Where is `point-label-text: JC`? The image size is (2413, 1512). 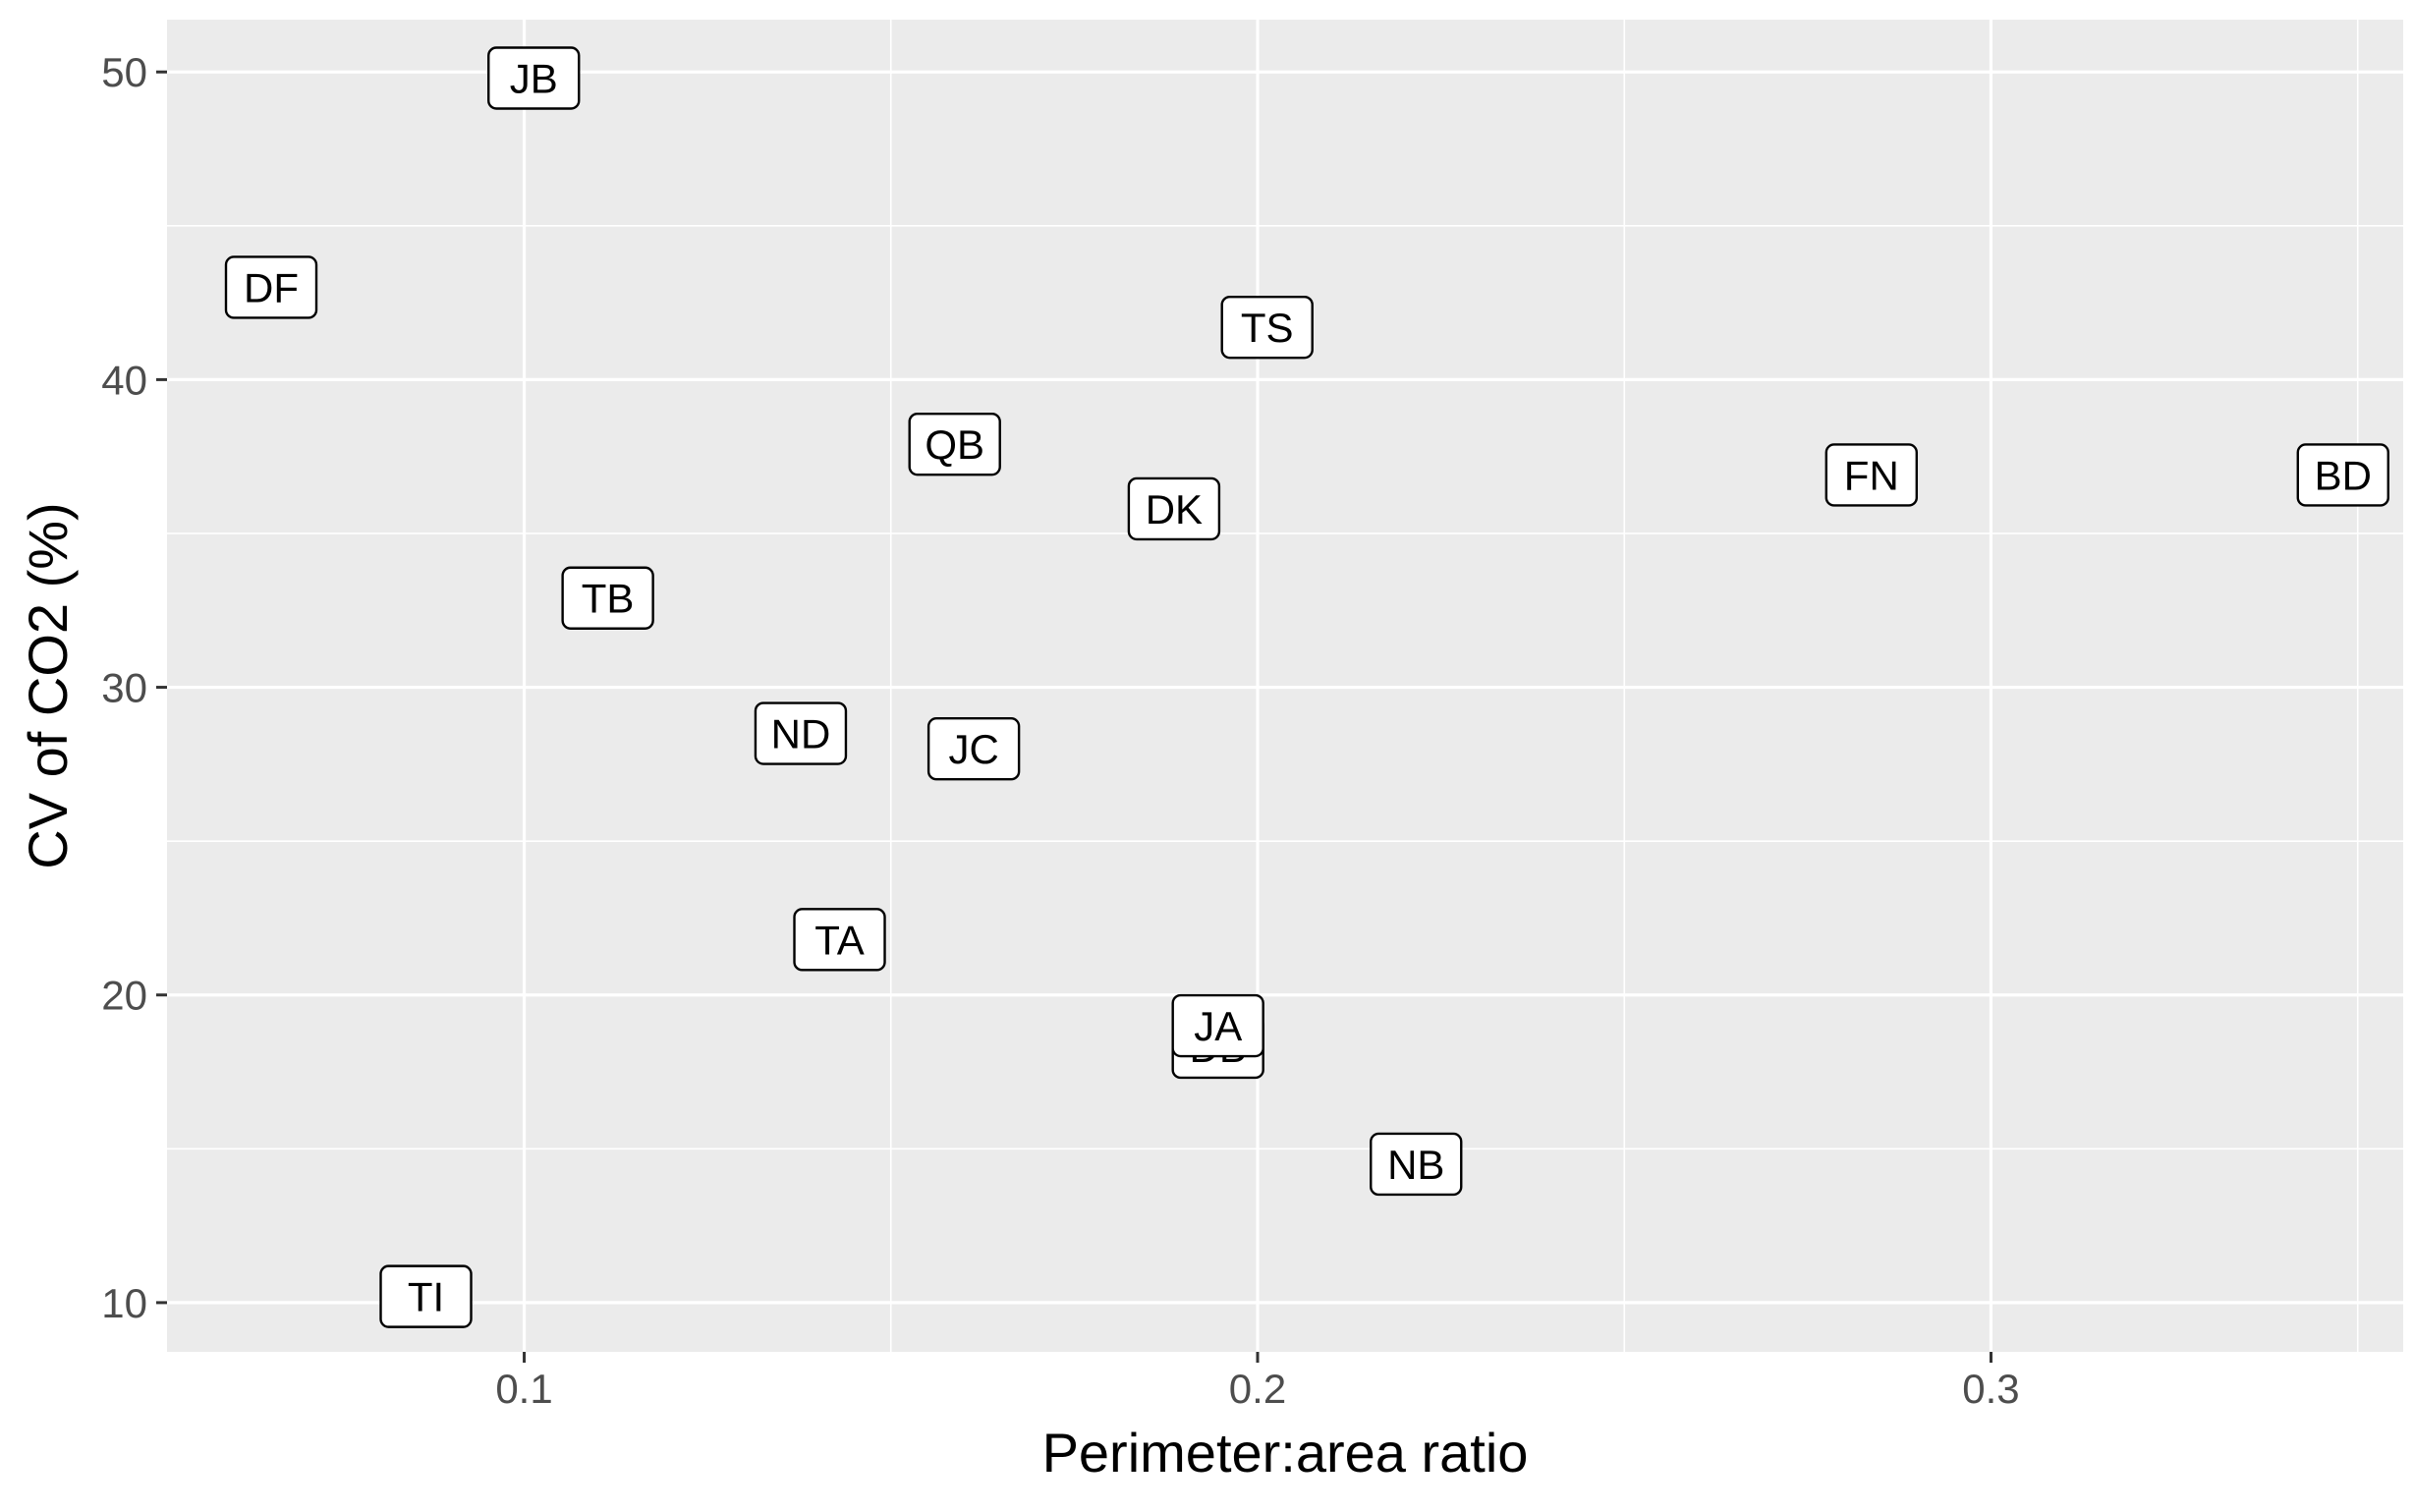
point-label-text: JC is located at coordinates (973, 749).